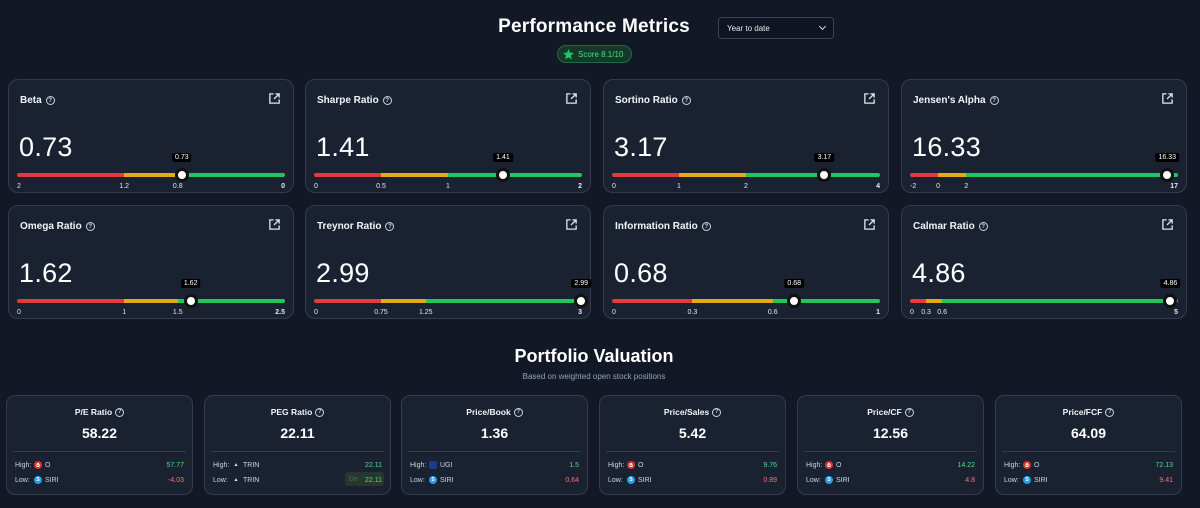 The height and width of the screenshot is (508, 1200). Describe the element at coordinates (574, 465) in the screenshot. I see `high-value: 1.5` at that location.